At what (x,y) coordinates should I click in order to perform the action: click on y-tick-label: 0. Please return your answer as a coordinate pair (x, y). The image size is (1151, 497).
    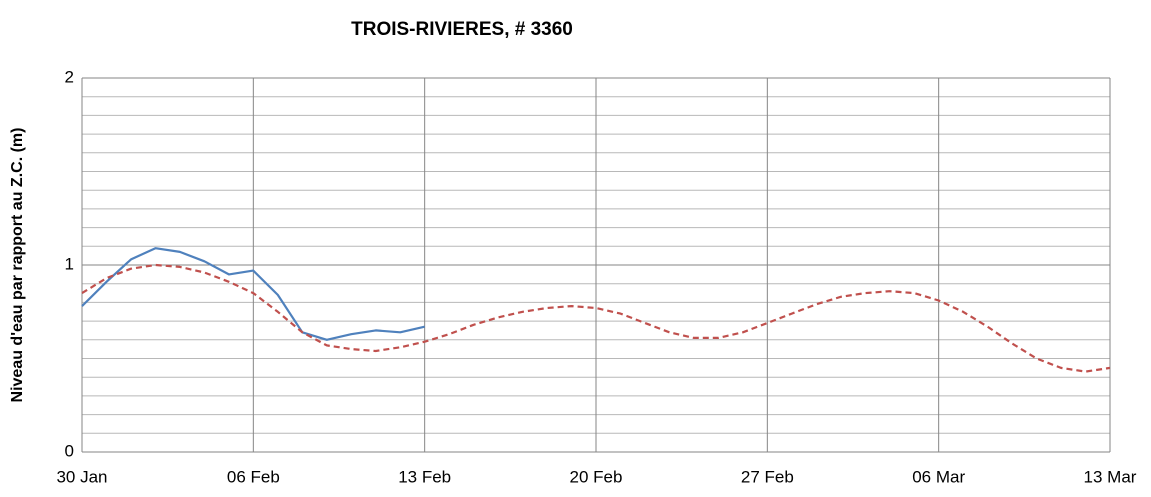
    Looking at the image, I should click on (69, 450).